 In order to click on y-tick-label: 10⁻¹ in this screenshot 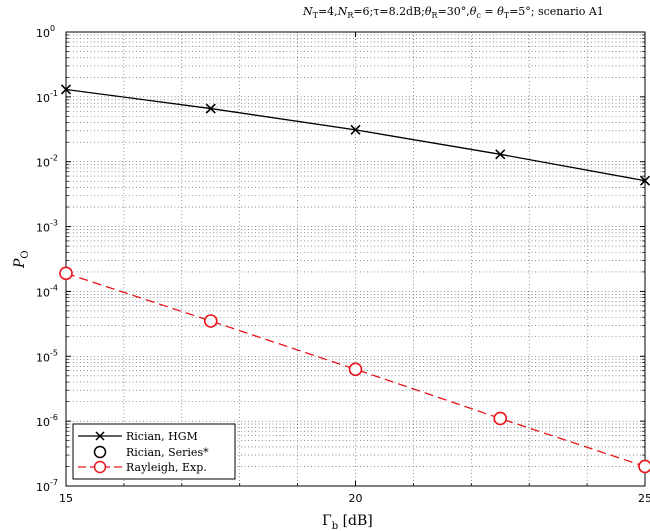, I will do `click(47, 97)`.